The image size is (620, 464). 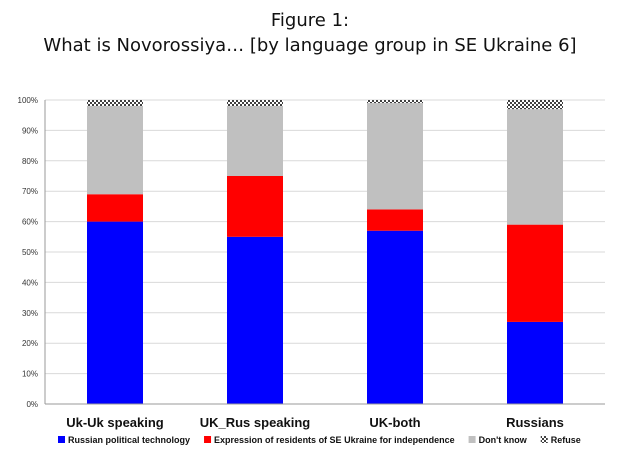 I want to click on chart-title: Figure 1:, so click(x=310, y=20).